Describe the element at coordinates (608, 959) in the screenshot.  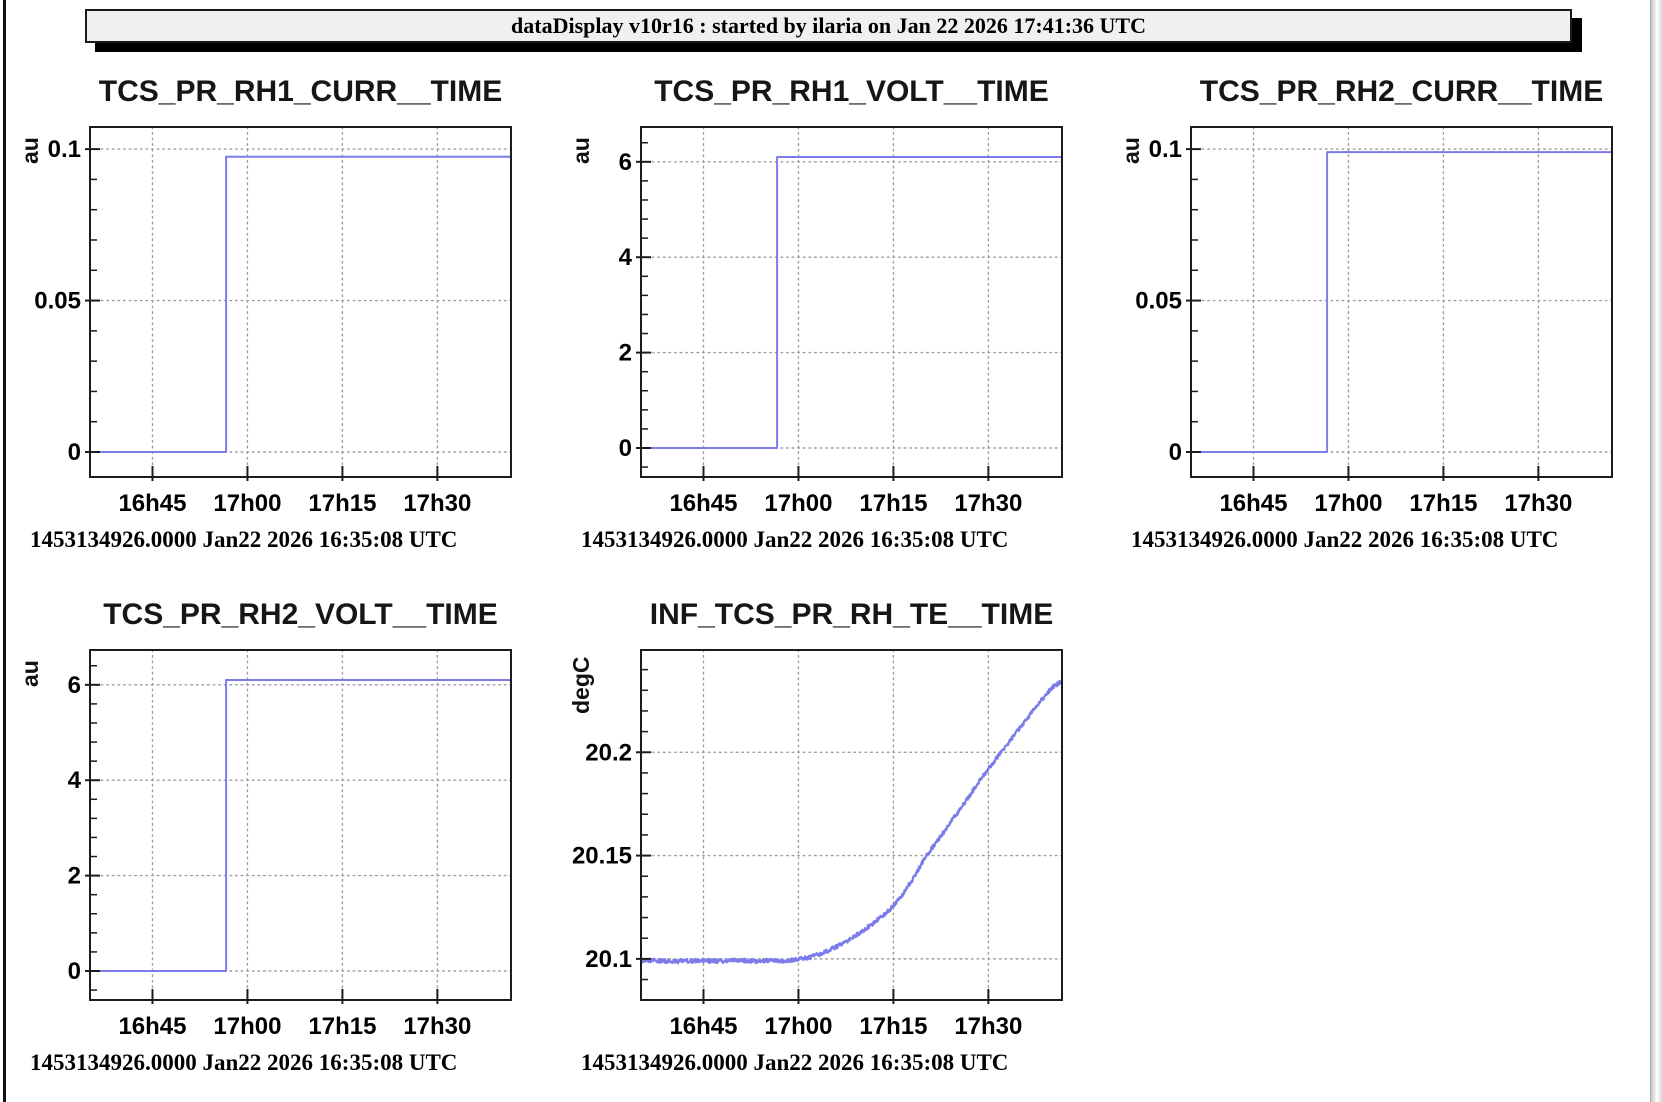
I see `y-tick-label: 20.1` at that location.